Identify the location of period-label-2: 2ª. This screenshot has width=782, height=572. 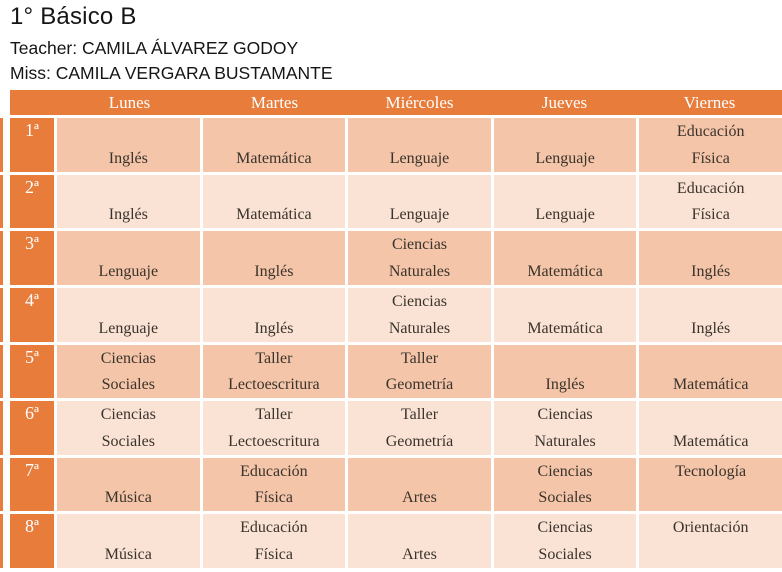
(32, 201).